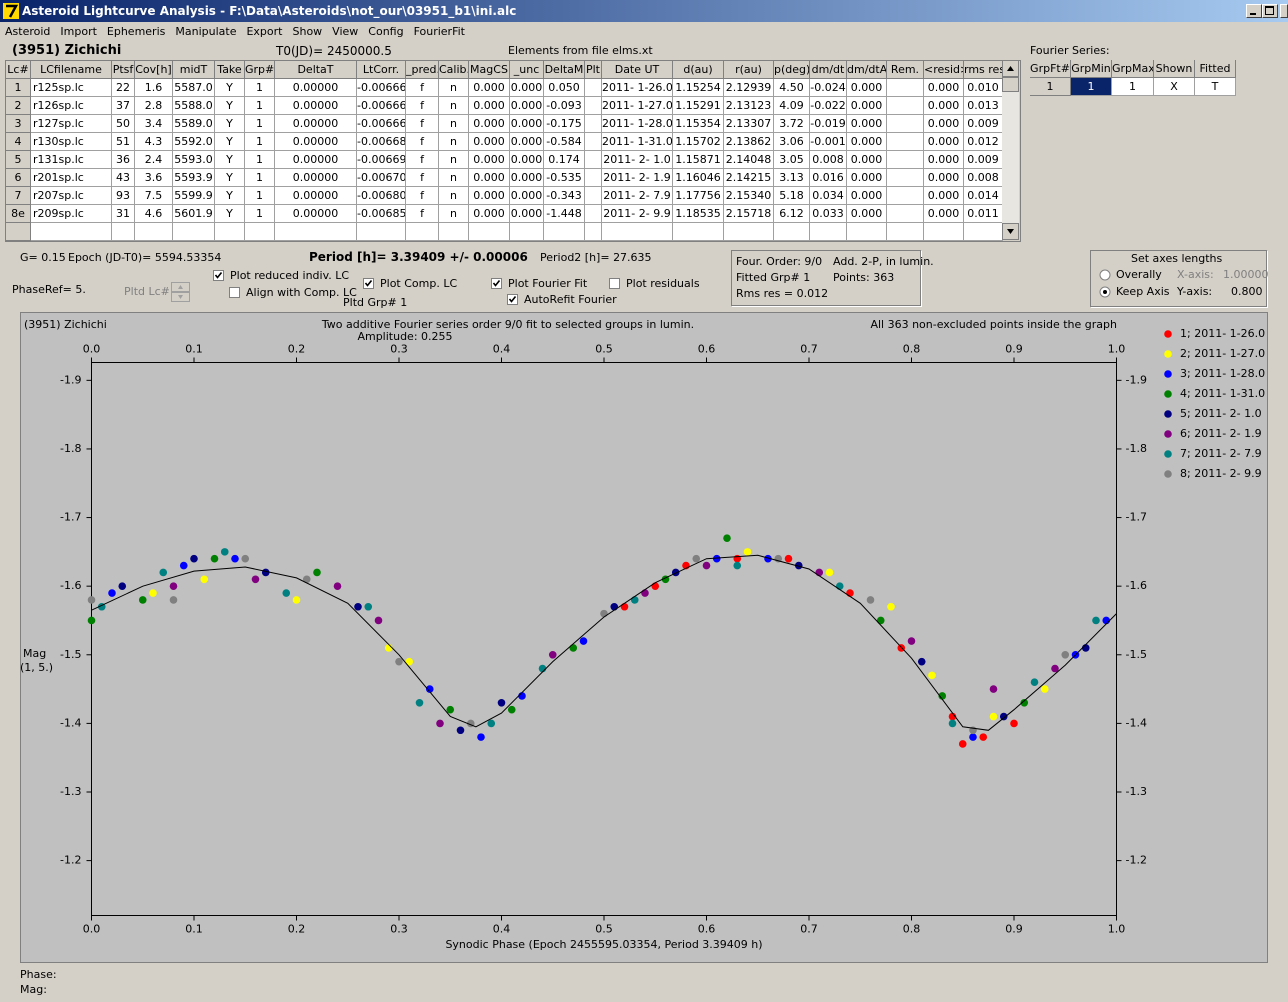 This screenshot has width=1288, height=1002. Describe the element at coordinates (18, 214) in the screenshot. I see `row-header: 8e` at that location.